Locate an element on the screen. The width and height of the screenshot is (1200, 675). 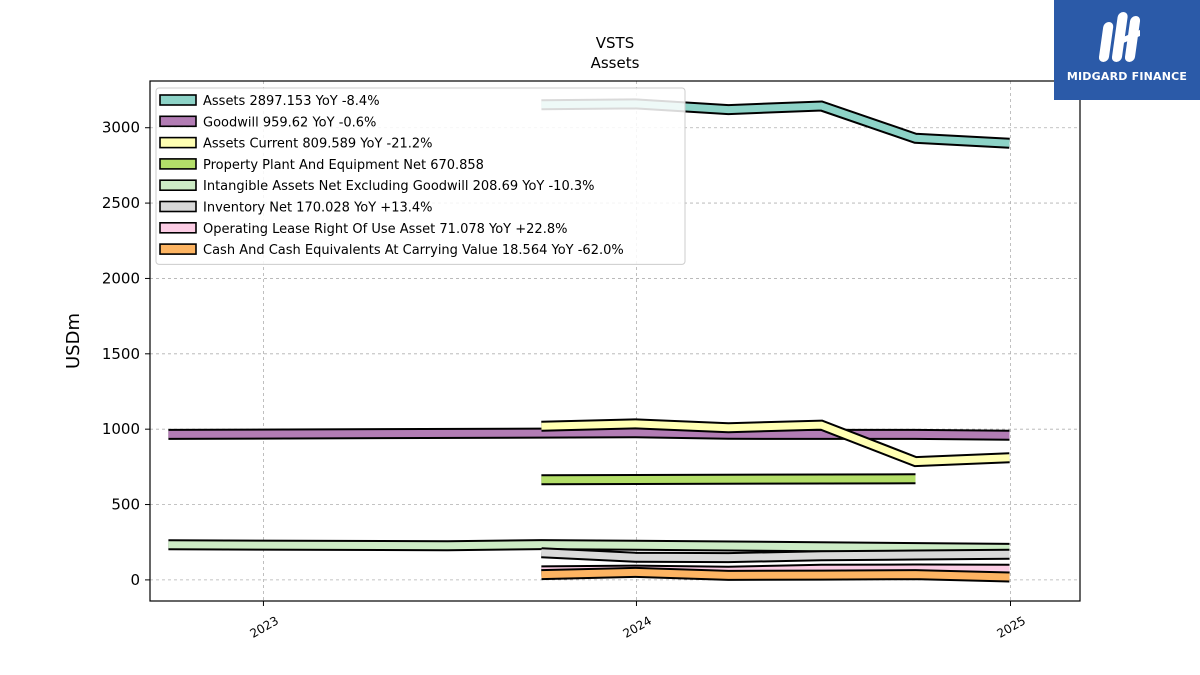
y-tick-label: 500 is located at coordinates (125, 505).